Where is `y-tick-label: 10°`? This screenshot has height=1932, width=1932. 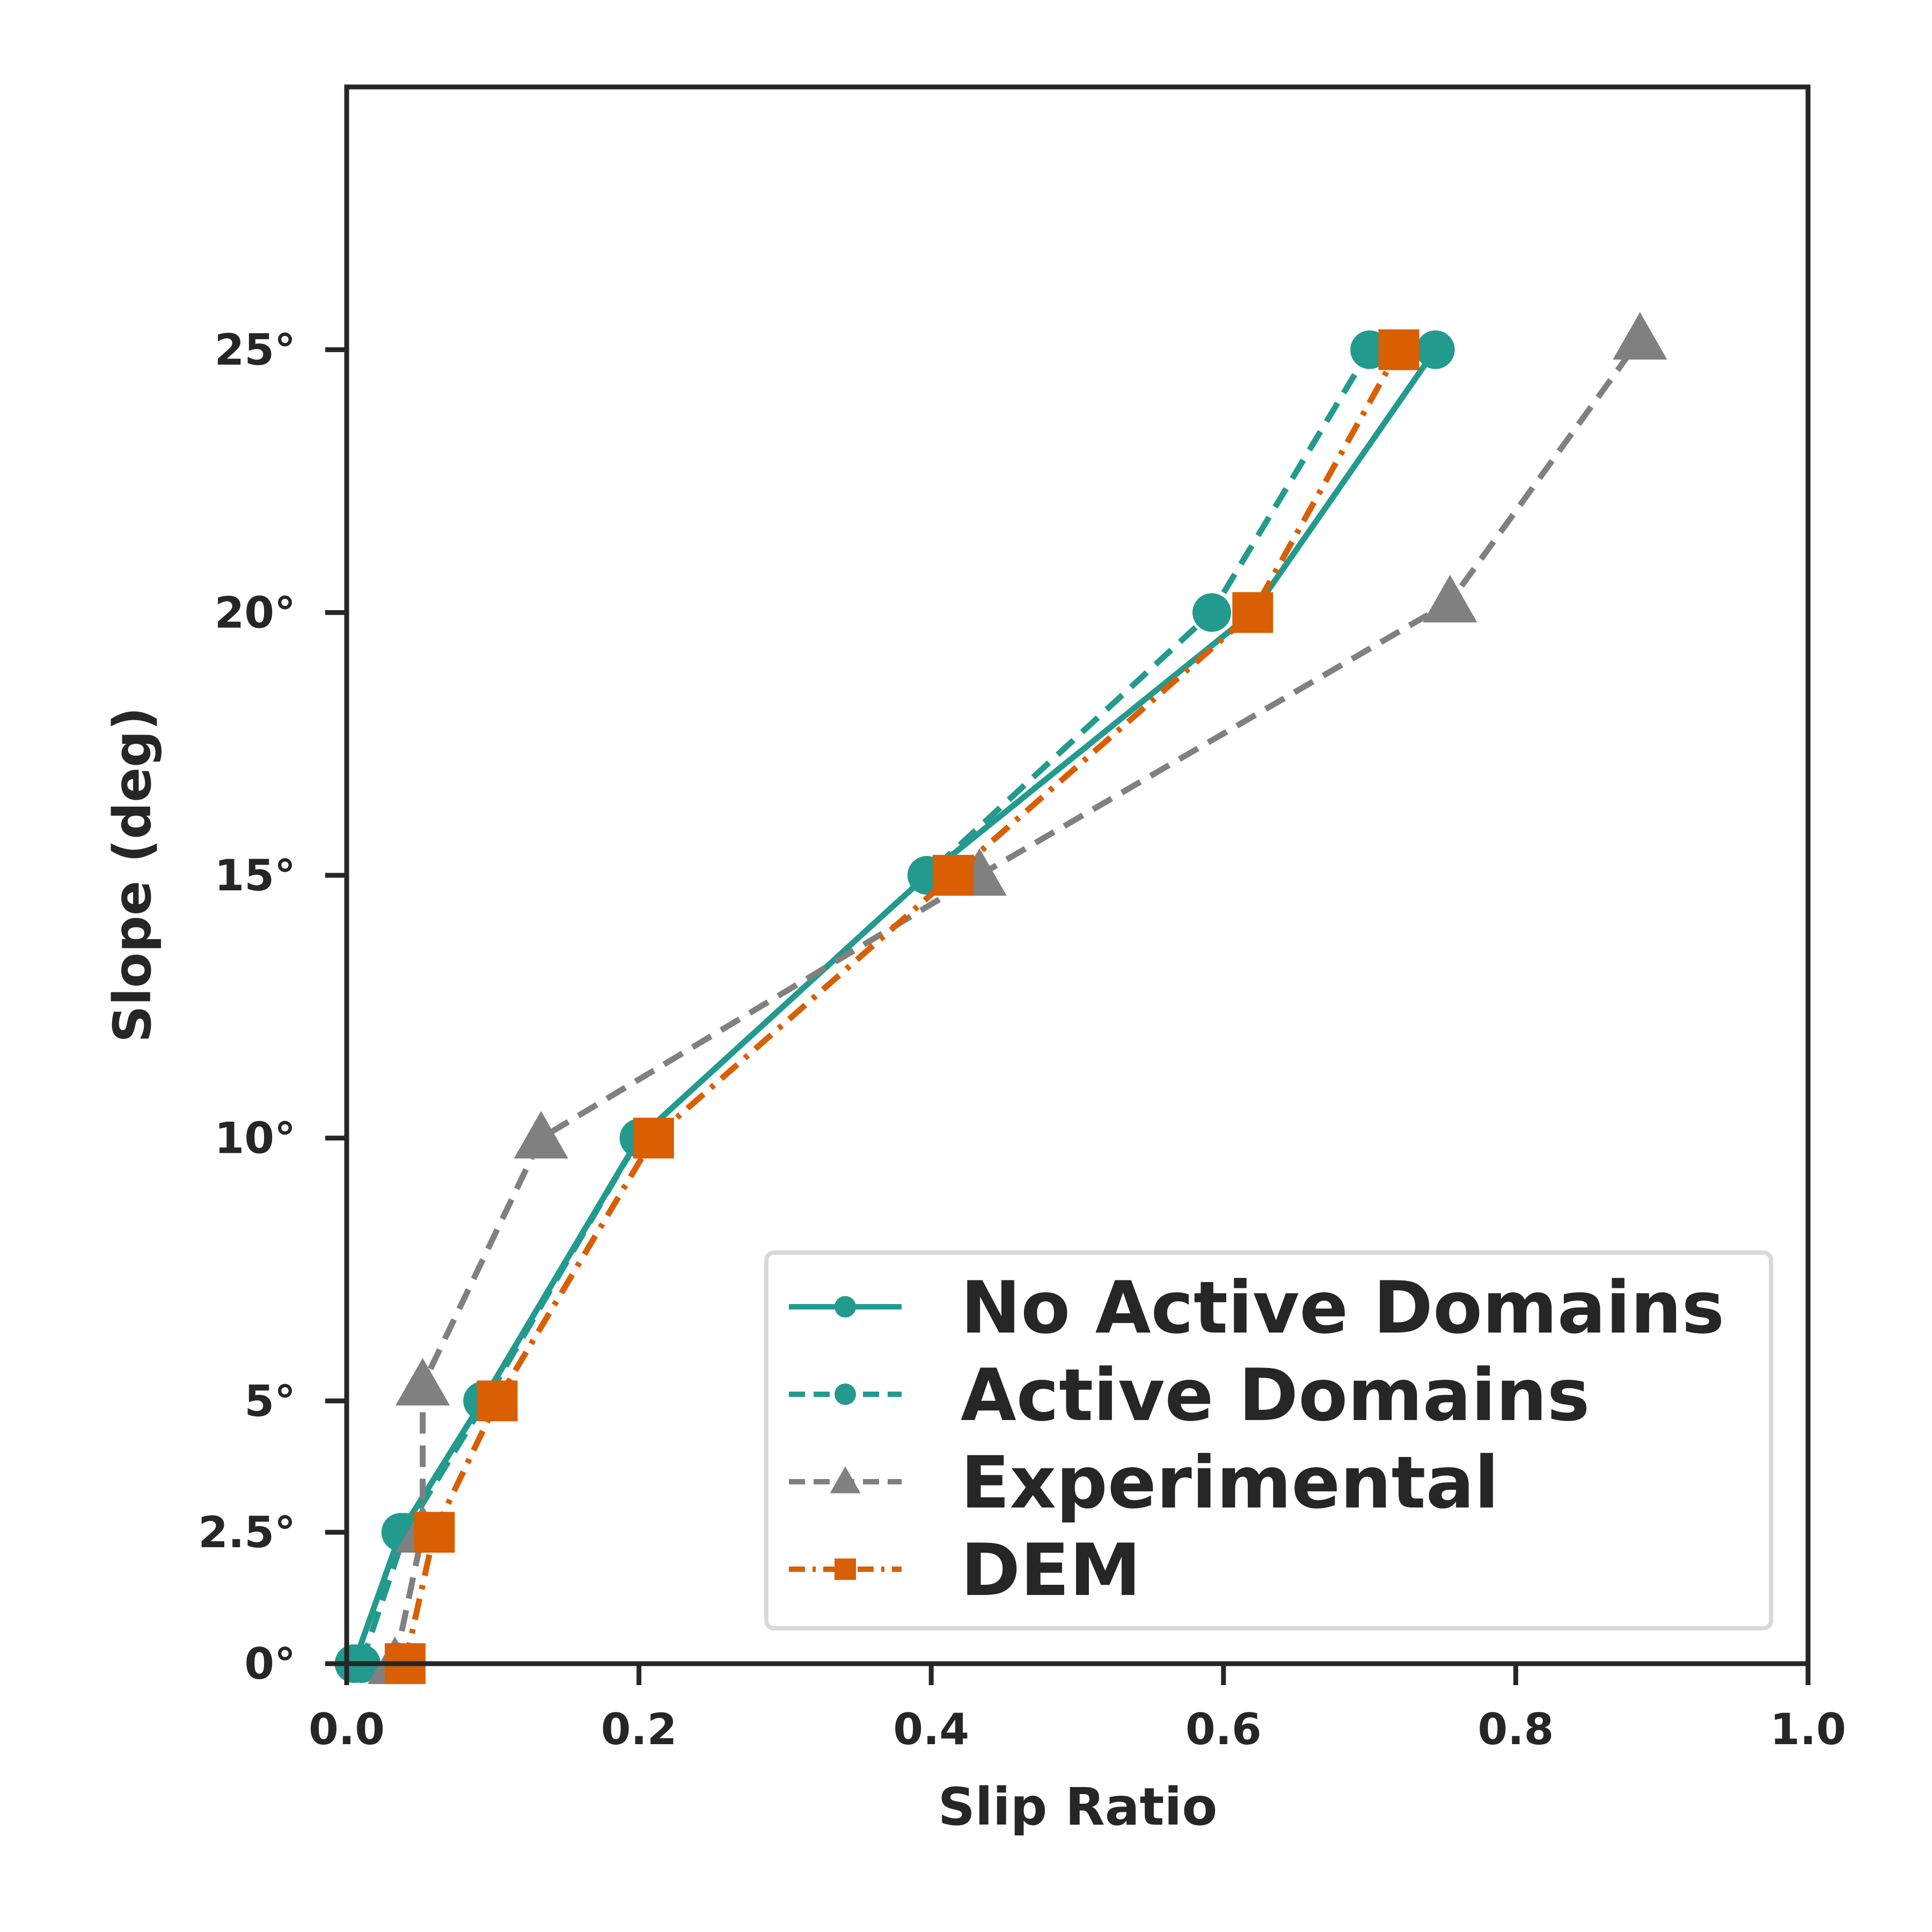 y-tick-label: 10° is located at coordinates (255, 1138).